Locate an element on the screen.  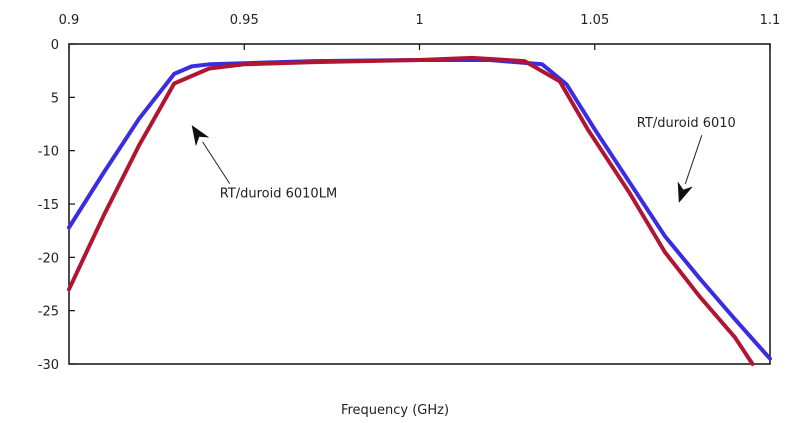
y-tick-group: 0 5 -10 -15 -20 -25 -30 is located at coordinates (56, 205).